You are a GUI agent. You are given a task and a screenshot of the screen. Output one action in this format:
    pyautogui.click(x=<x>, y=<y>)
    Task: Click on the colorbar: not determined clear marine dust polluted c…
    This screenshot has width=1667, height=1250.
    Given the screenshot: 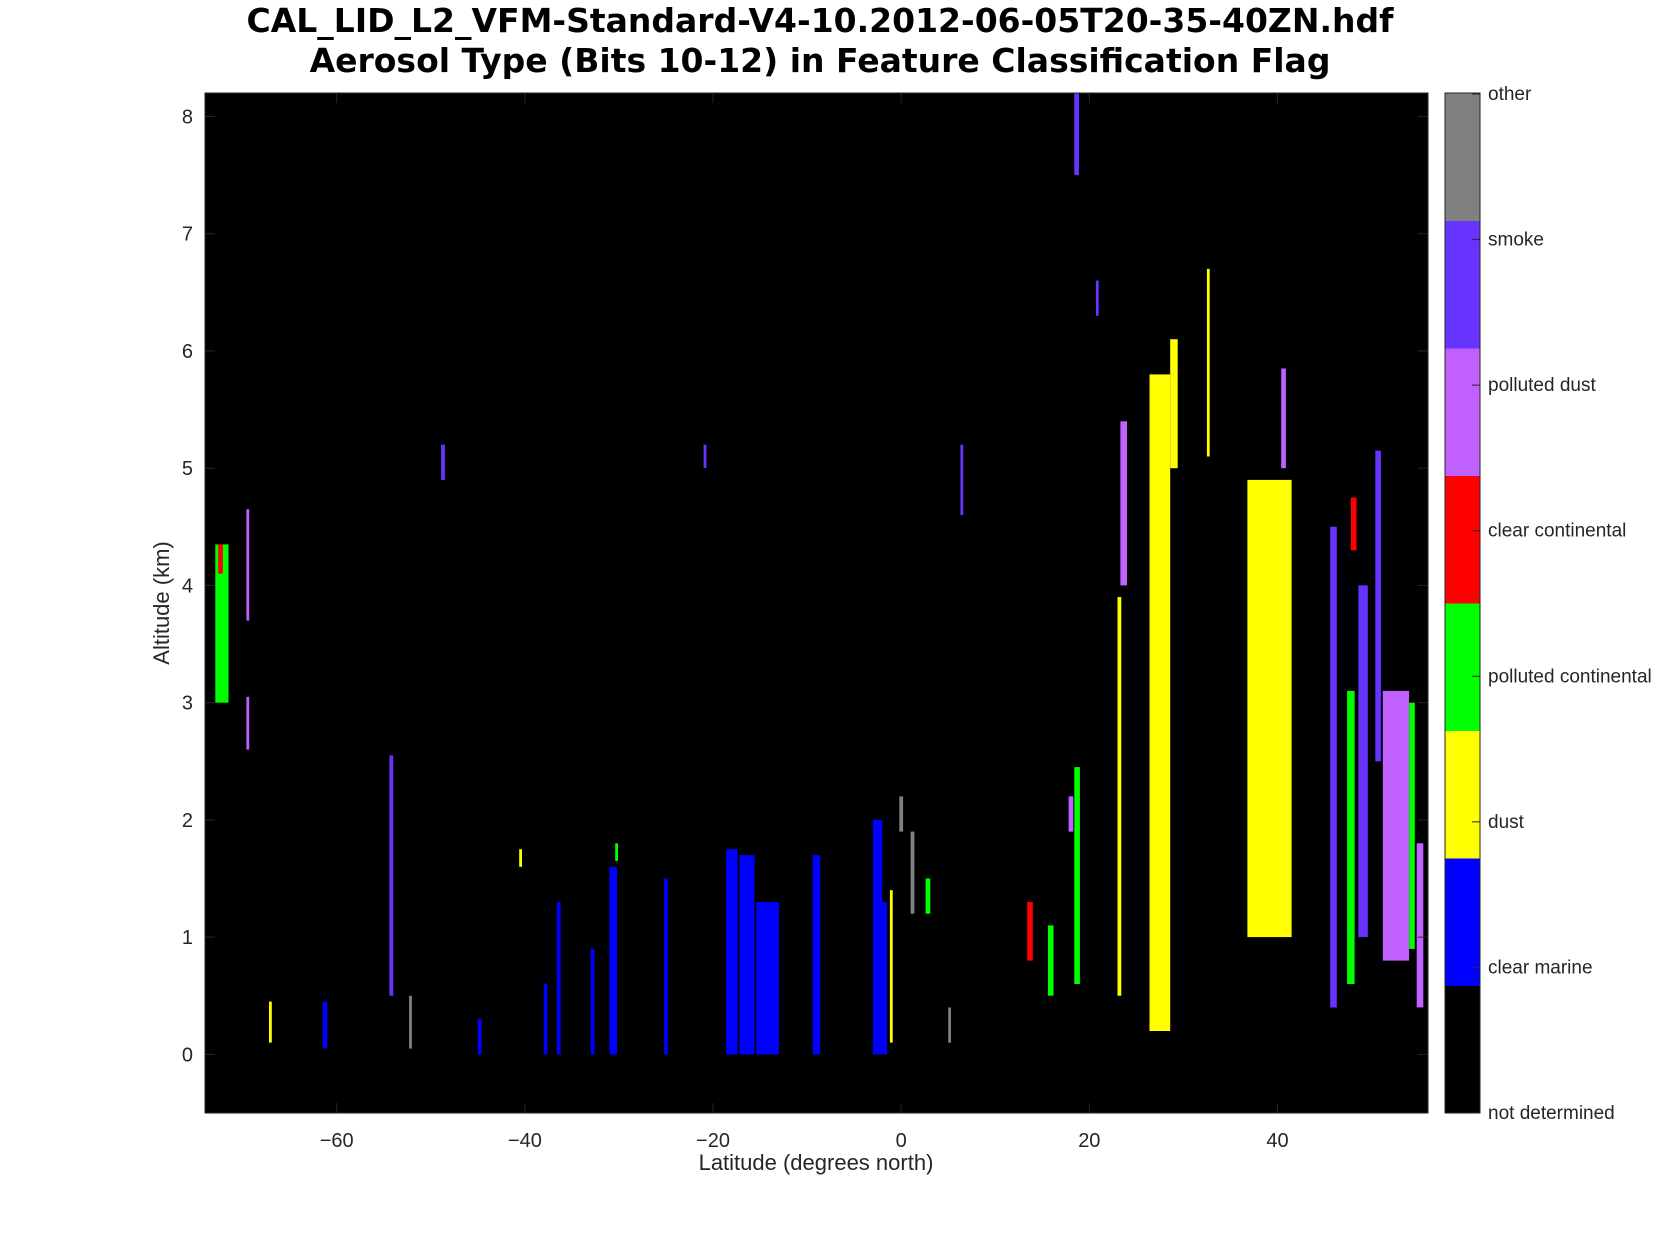 What is the action you would take?
    pyautogui.click(x=1548, y=604)
    